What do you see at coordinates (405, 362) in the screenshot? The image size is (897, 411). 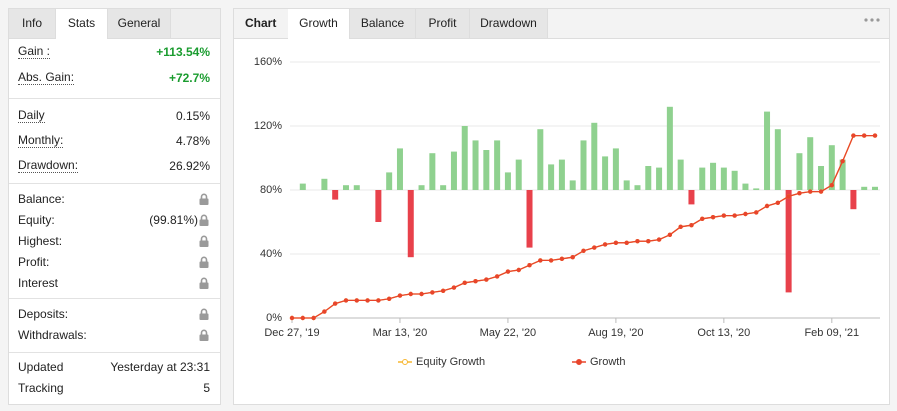 I see `legend-marker` at bounding box center [405, 362].